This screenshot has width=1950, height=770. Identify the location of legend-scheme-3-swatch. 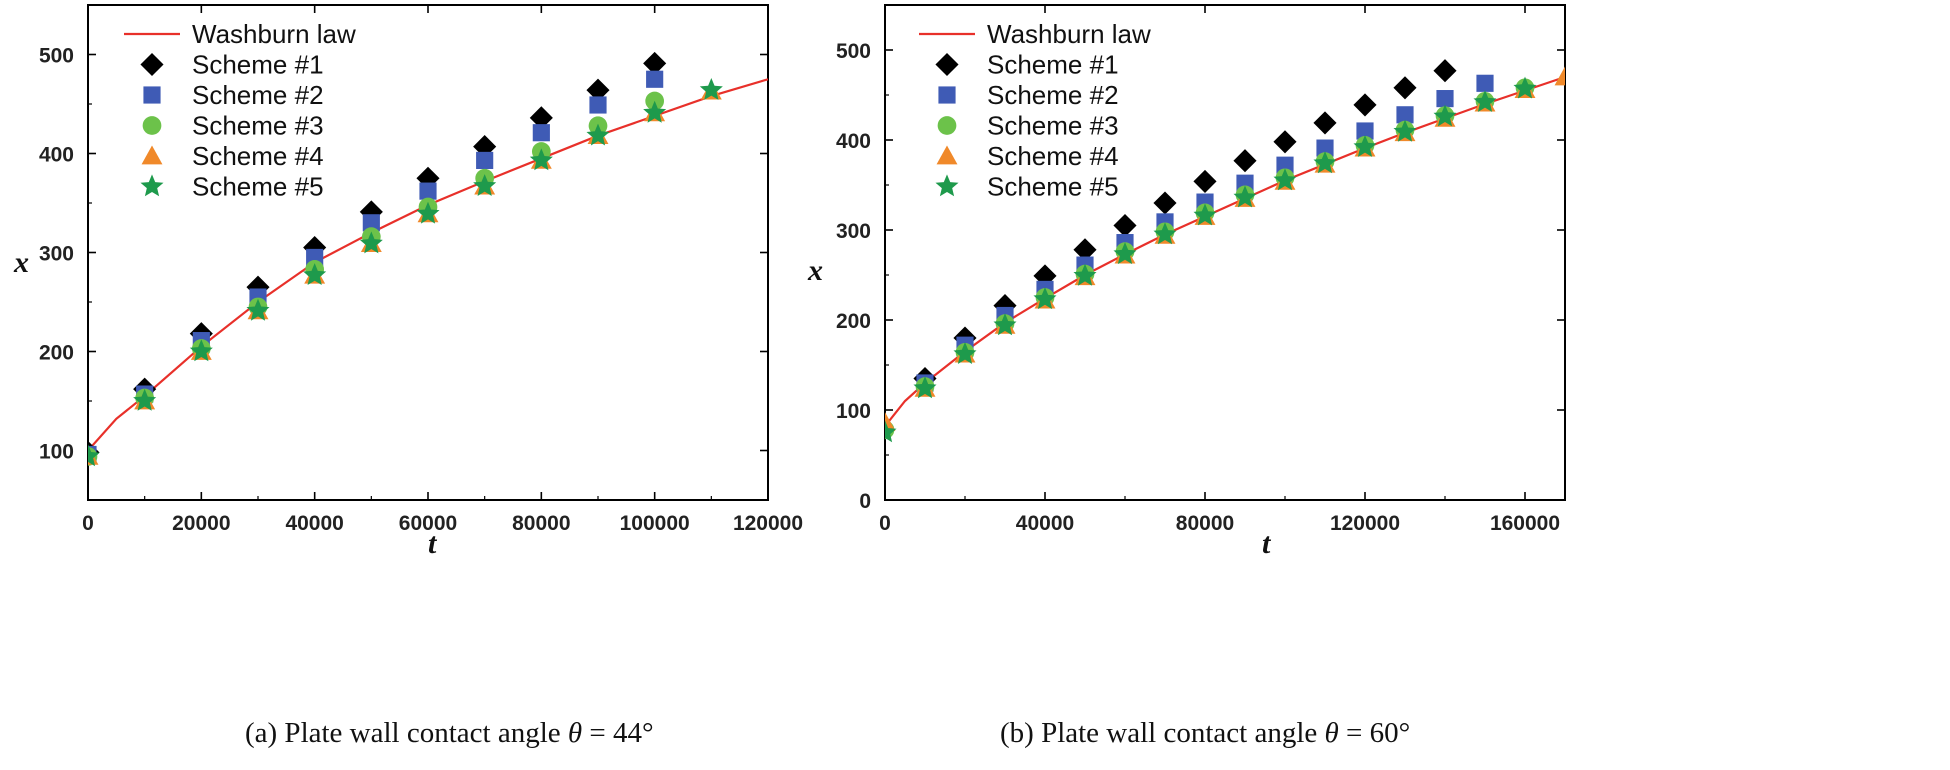
(947, 125).